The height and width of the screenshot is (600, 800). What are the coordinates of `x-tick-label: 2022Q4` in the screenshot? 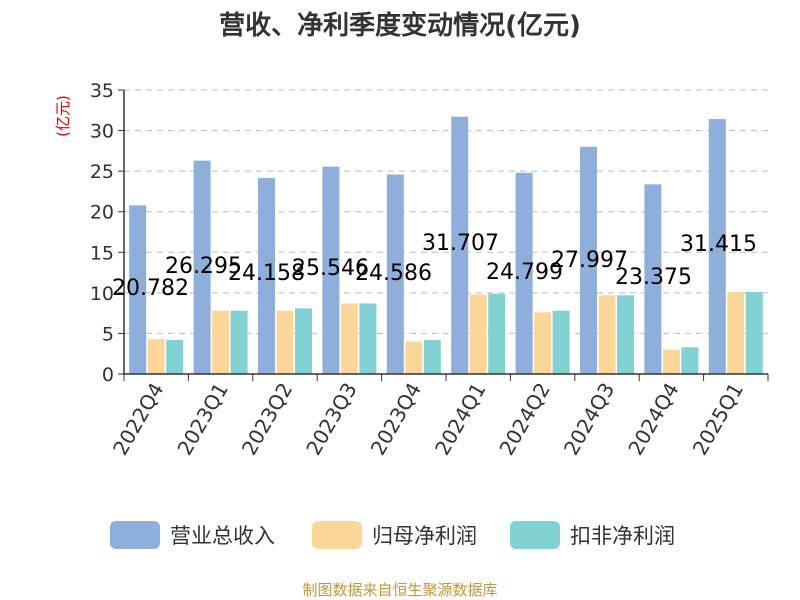 It's located at (138, 419).